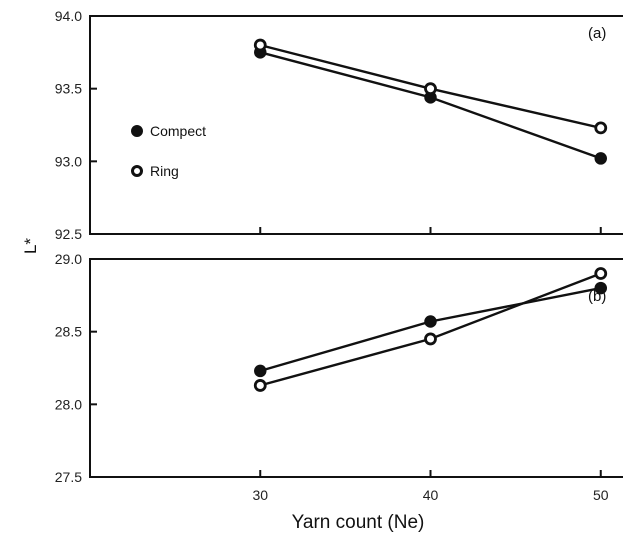 The height and width of the screenshot is (534, 623). What do you see at coordinates (68, 89) in the screenshot?
I see `panel-a-ytick-label: 93.5` at bounding box center [68, 89].